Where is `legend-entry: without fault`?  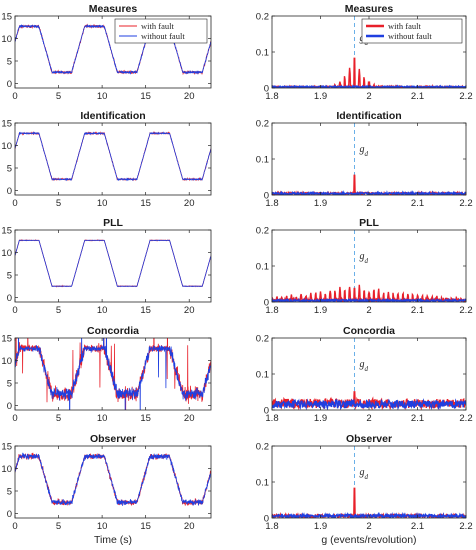 legend-entry: without fault is located at coordinates (410, 36).